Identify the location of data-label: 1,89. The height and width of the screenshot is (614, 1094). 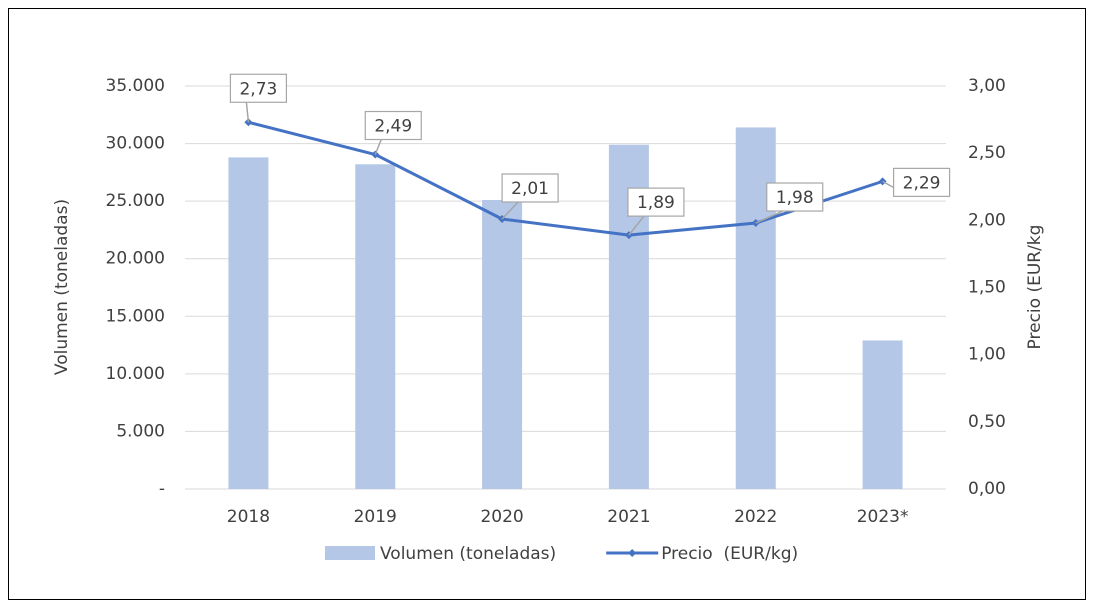
(656, 203).